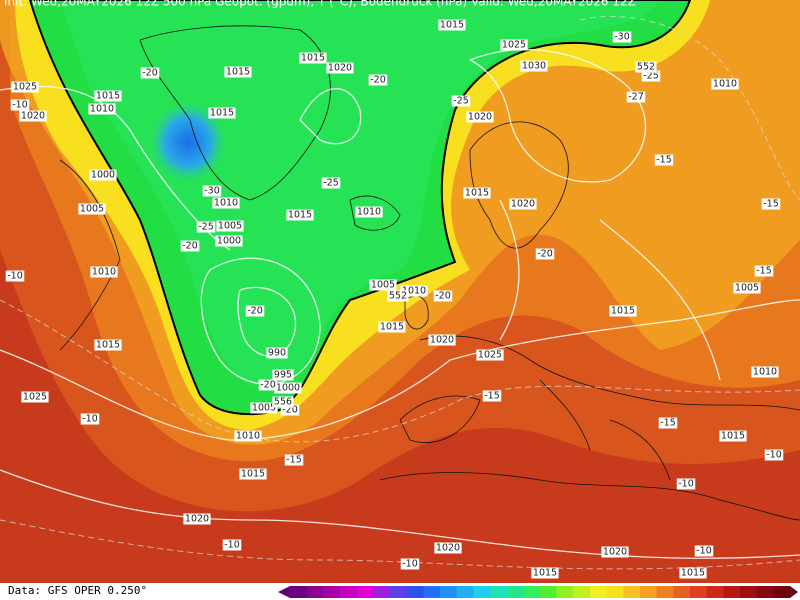  What do you see at coordinates (77, 590) in the screenshot?
I see `data-source: Data: GFS OPER 0.250°` at bounding box center [77, 590].